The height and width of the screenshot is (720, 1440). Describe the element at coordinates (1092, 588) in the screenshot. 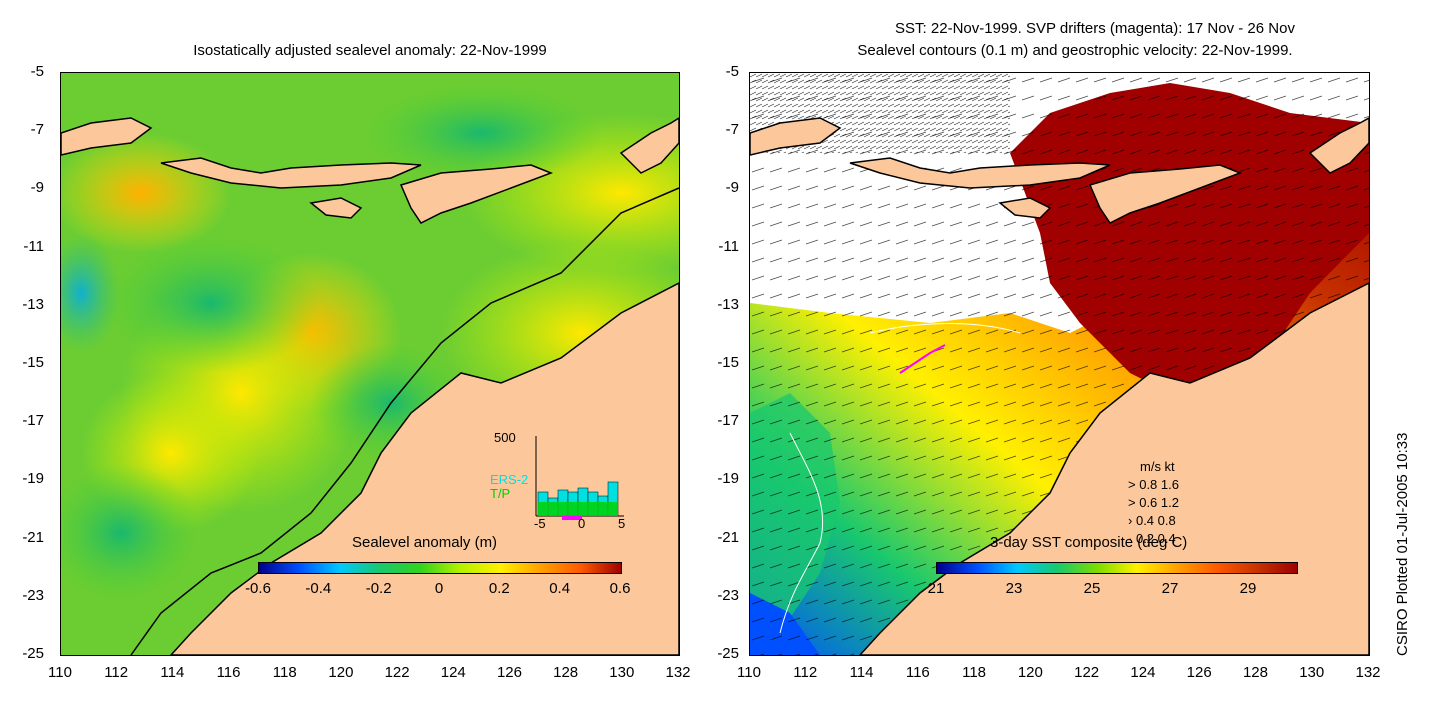

I see `colorbar-tick-label: 25` at that location.